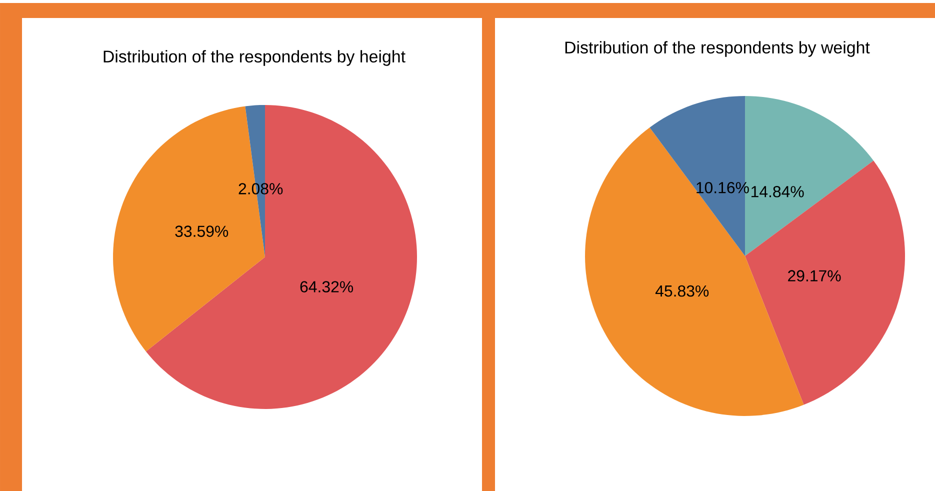 This screenshot has height=491, width=935. Describe the element at coordinates (778, 192) in the screenshot. I see `data-label: 14.84%` at that location.